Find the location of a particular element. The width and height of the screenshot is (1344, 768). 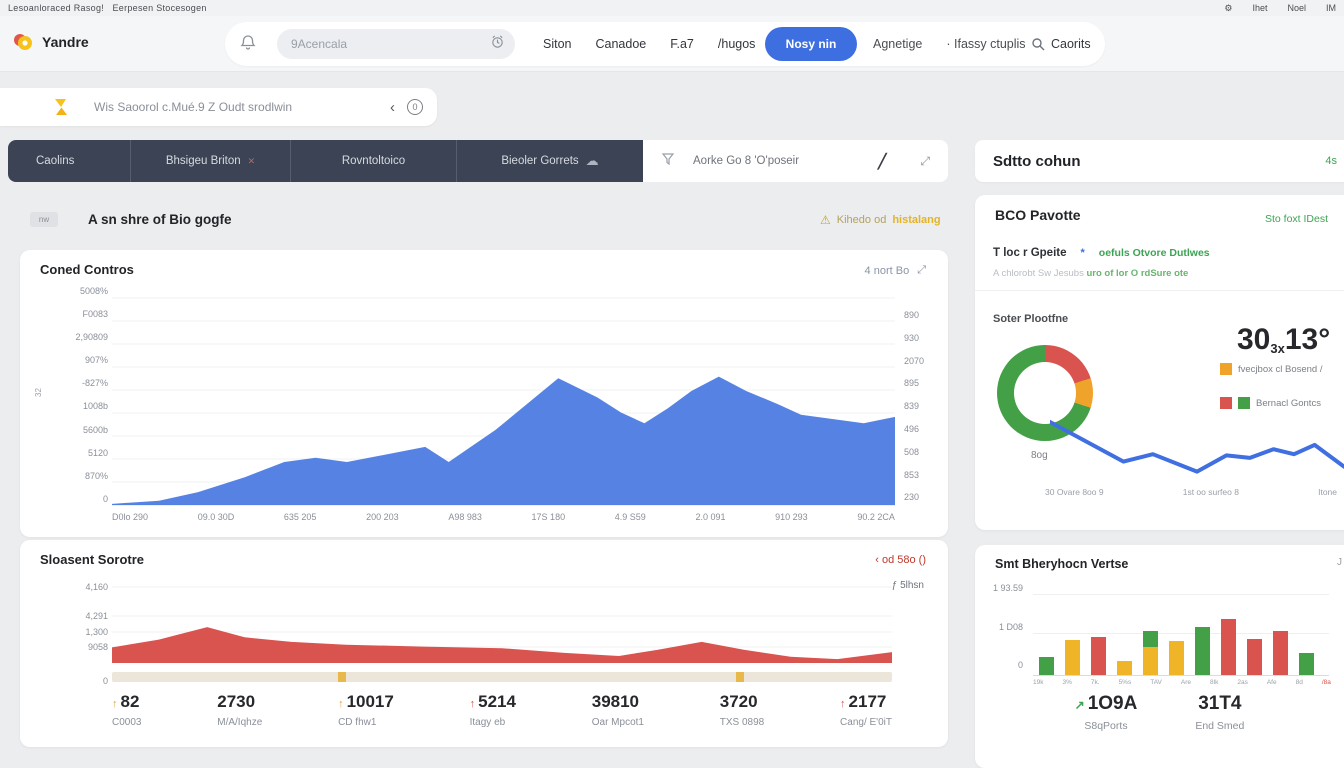

summary-stat: 39810 Oar Mpcot1 is located at coordinates (618, 710).